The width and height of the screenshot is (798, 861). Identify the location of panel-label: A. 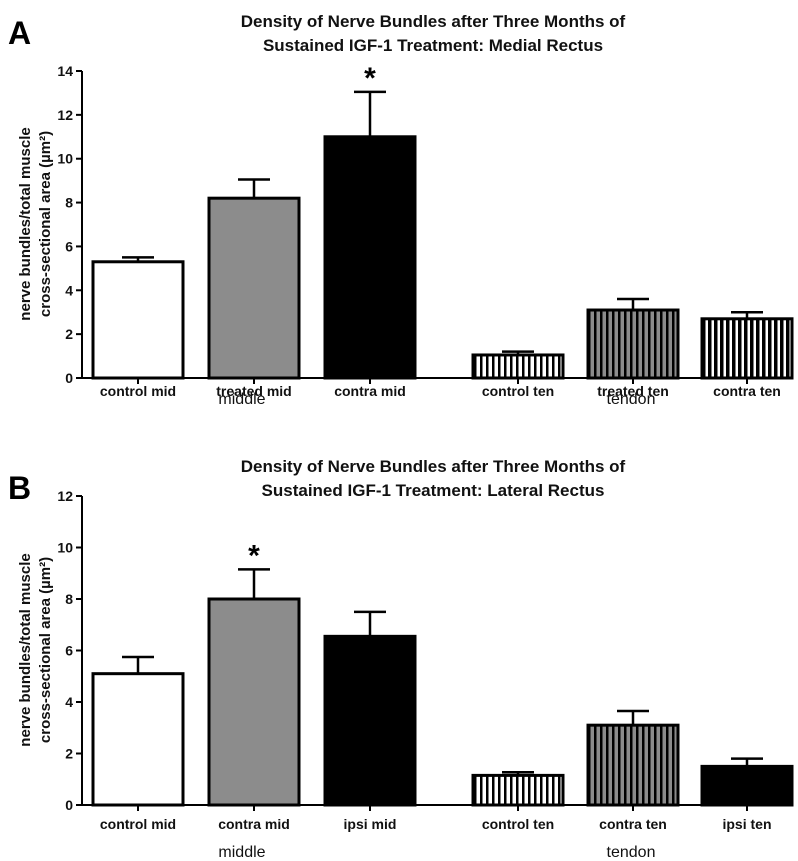
(19, 33).